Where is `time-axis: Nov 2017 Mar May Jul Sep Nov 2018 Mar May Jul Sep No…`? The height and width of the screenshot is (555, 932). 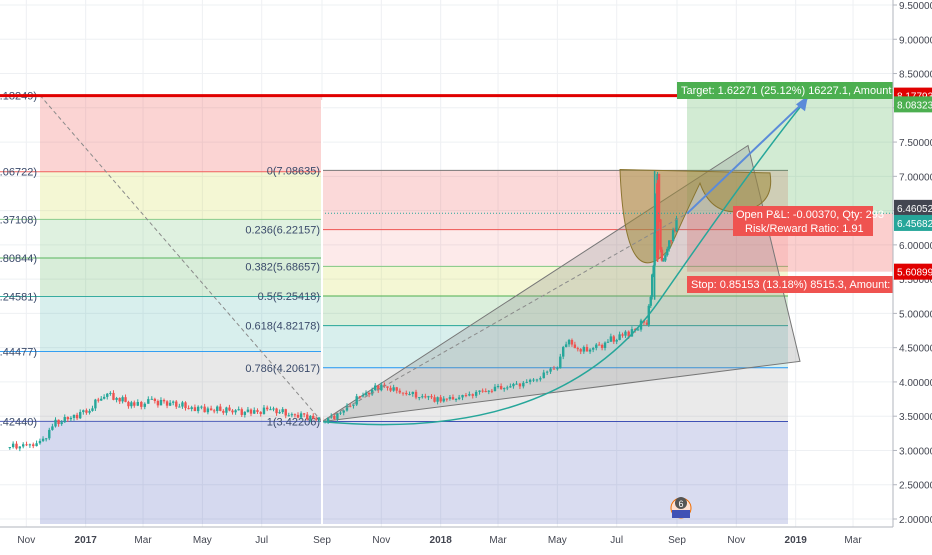 time-axis: Nov 2017 Mar May Jul Sep Nov 2018 Mar May Jul Sep No… is located at coordinates (466, 538).